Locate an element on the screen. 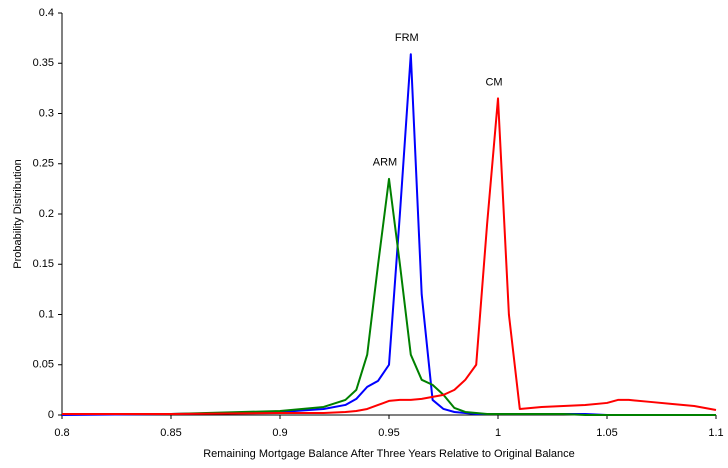 The height and width of the screenshot is (468, 728). y-axis-label: Probability Distribution is located at coordinates (18, 213).